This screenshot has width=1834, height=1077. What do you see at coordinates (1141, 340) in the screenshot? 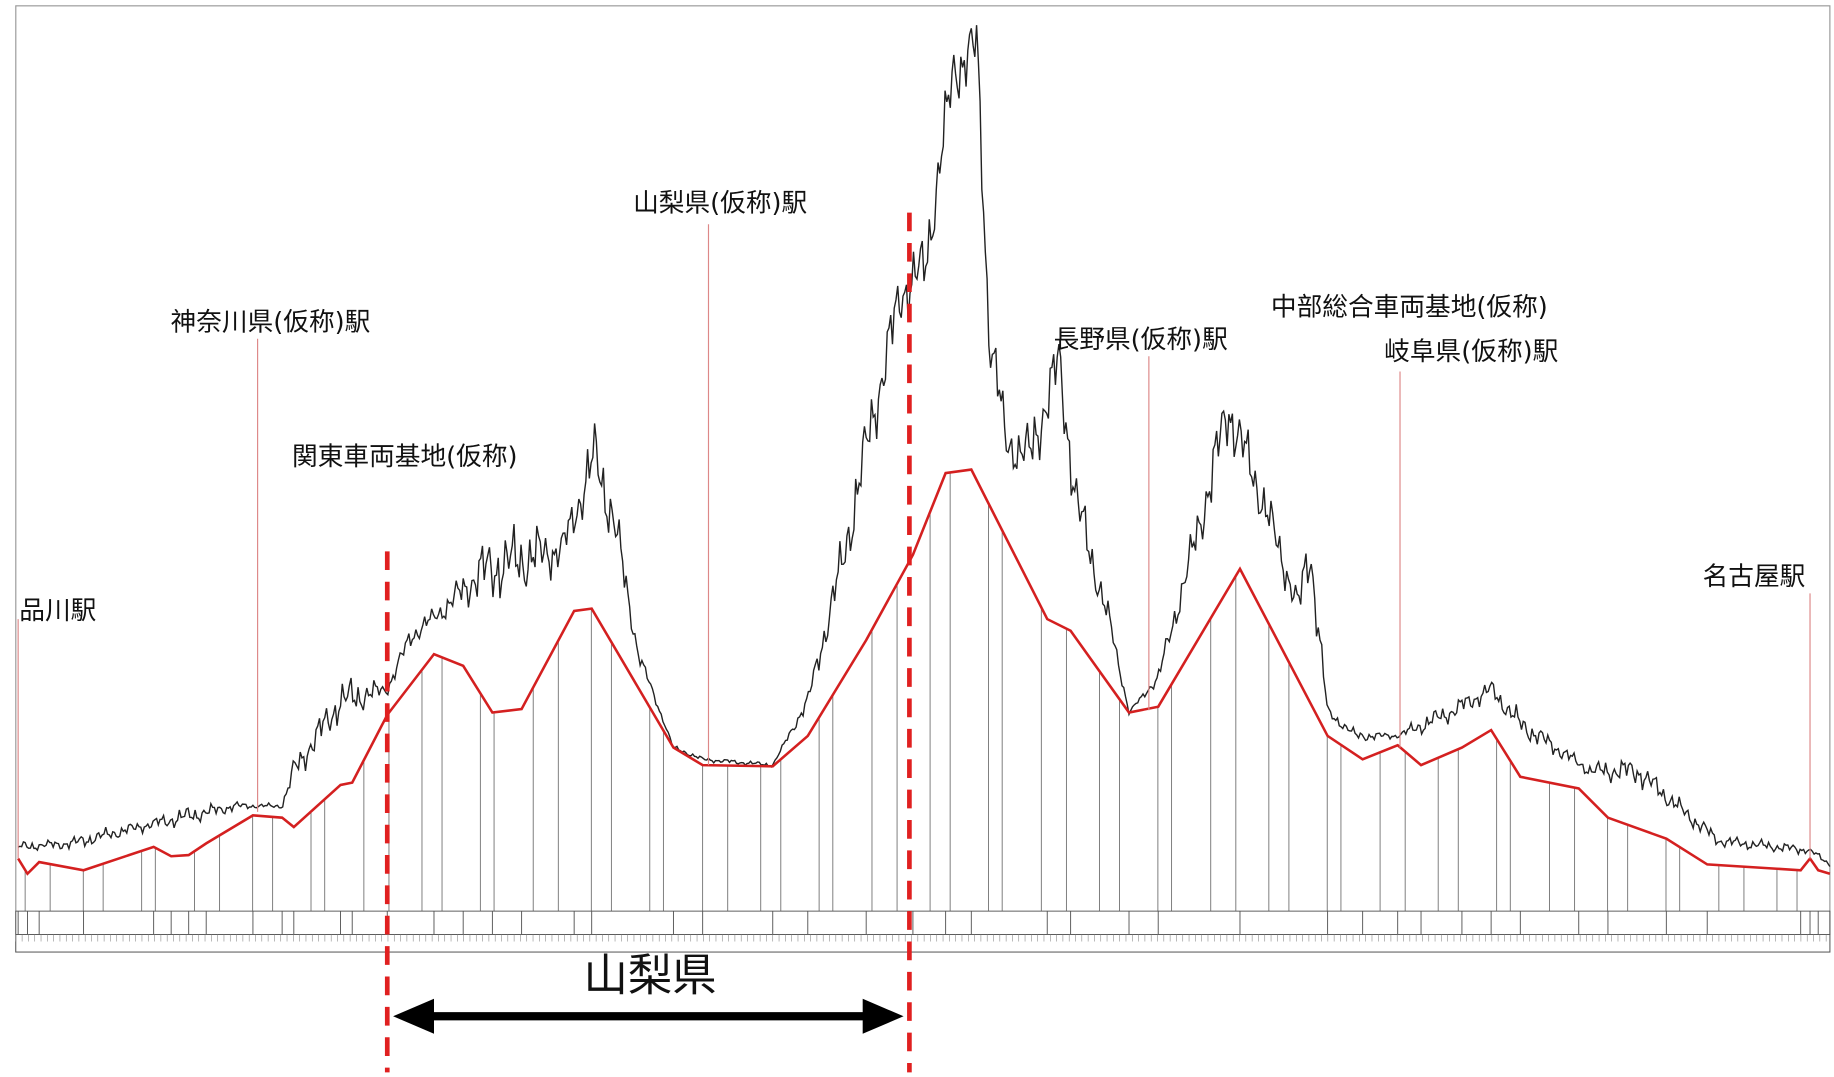
I see `station-label: 長野県(仮称)駅` at bounding box center [1141, 340].